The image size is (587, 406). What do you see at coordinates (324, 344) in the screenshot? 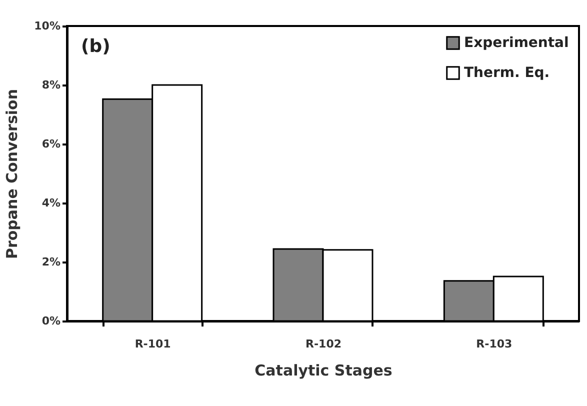
I see `x-tick-label: R-102` at bounding box center [324, 344].